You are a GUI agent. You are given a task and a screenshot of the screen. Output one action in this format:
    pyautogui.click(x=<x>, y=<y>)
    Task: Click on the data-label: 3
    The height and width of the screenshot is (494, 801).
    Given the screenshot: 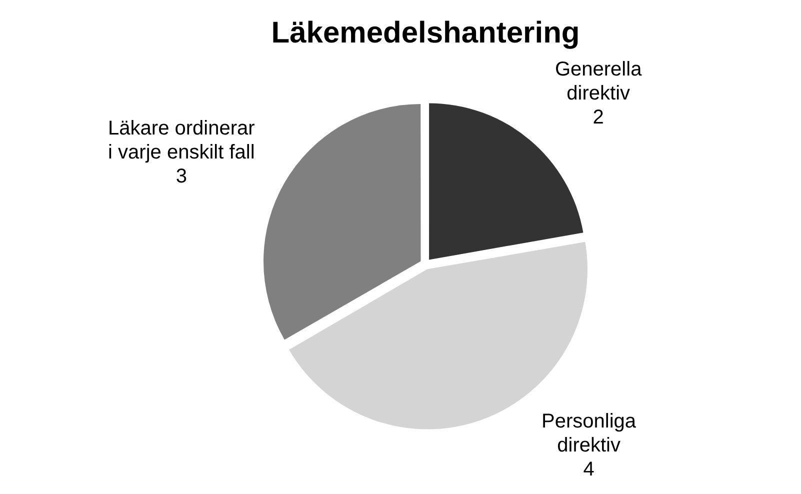 What is the action you would take?
    pyautogui.click(x=181, y=176)
    